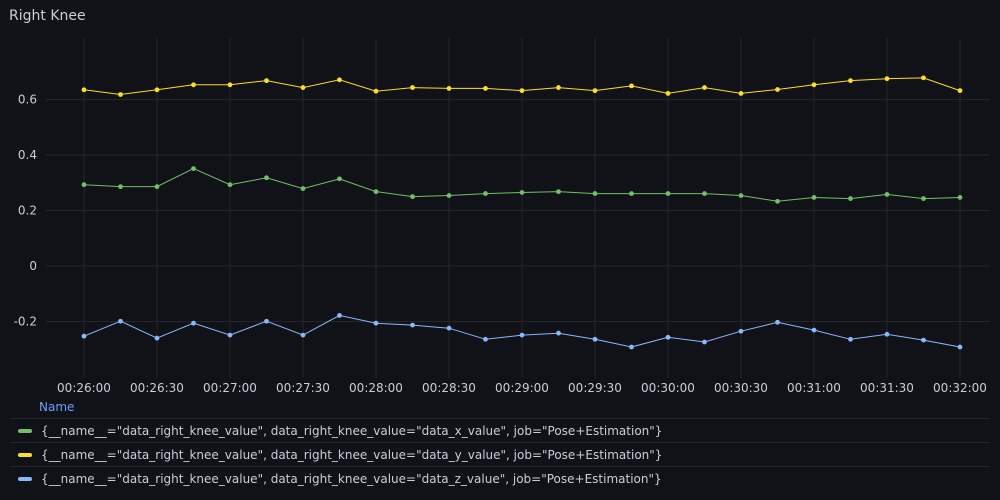 The image size is (1000, 500). Describe the element at coordinates (230, 388) in the screenshot. I see `x-tick-label: 00:27:00` at that location.